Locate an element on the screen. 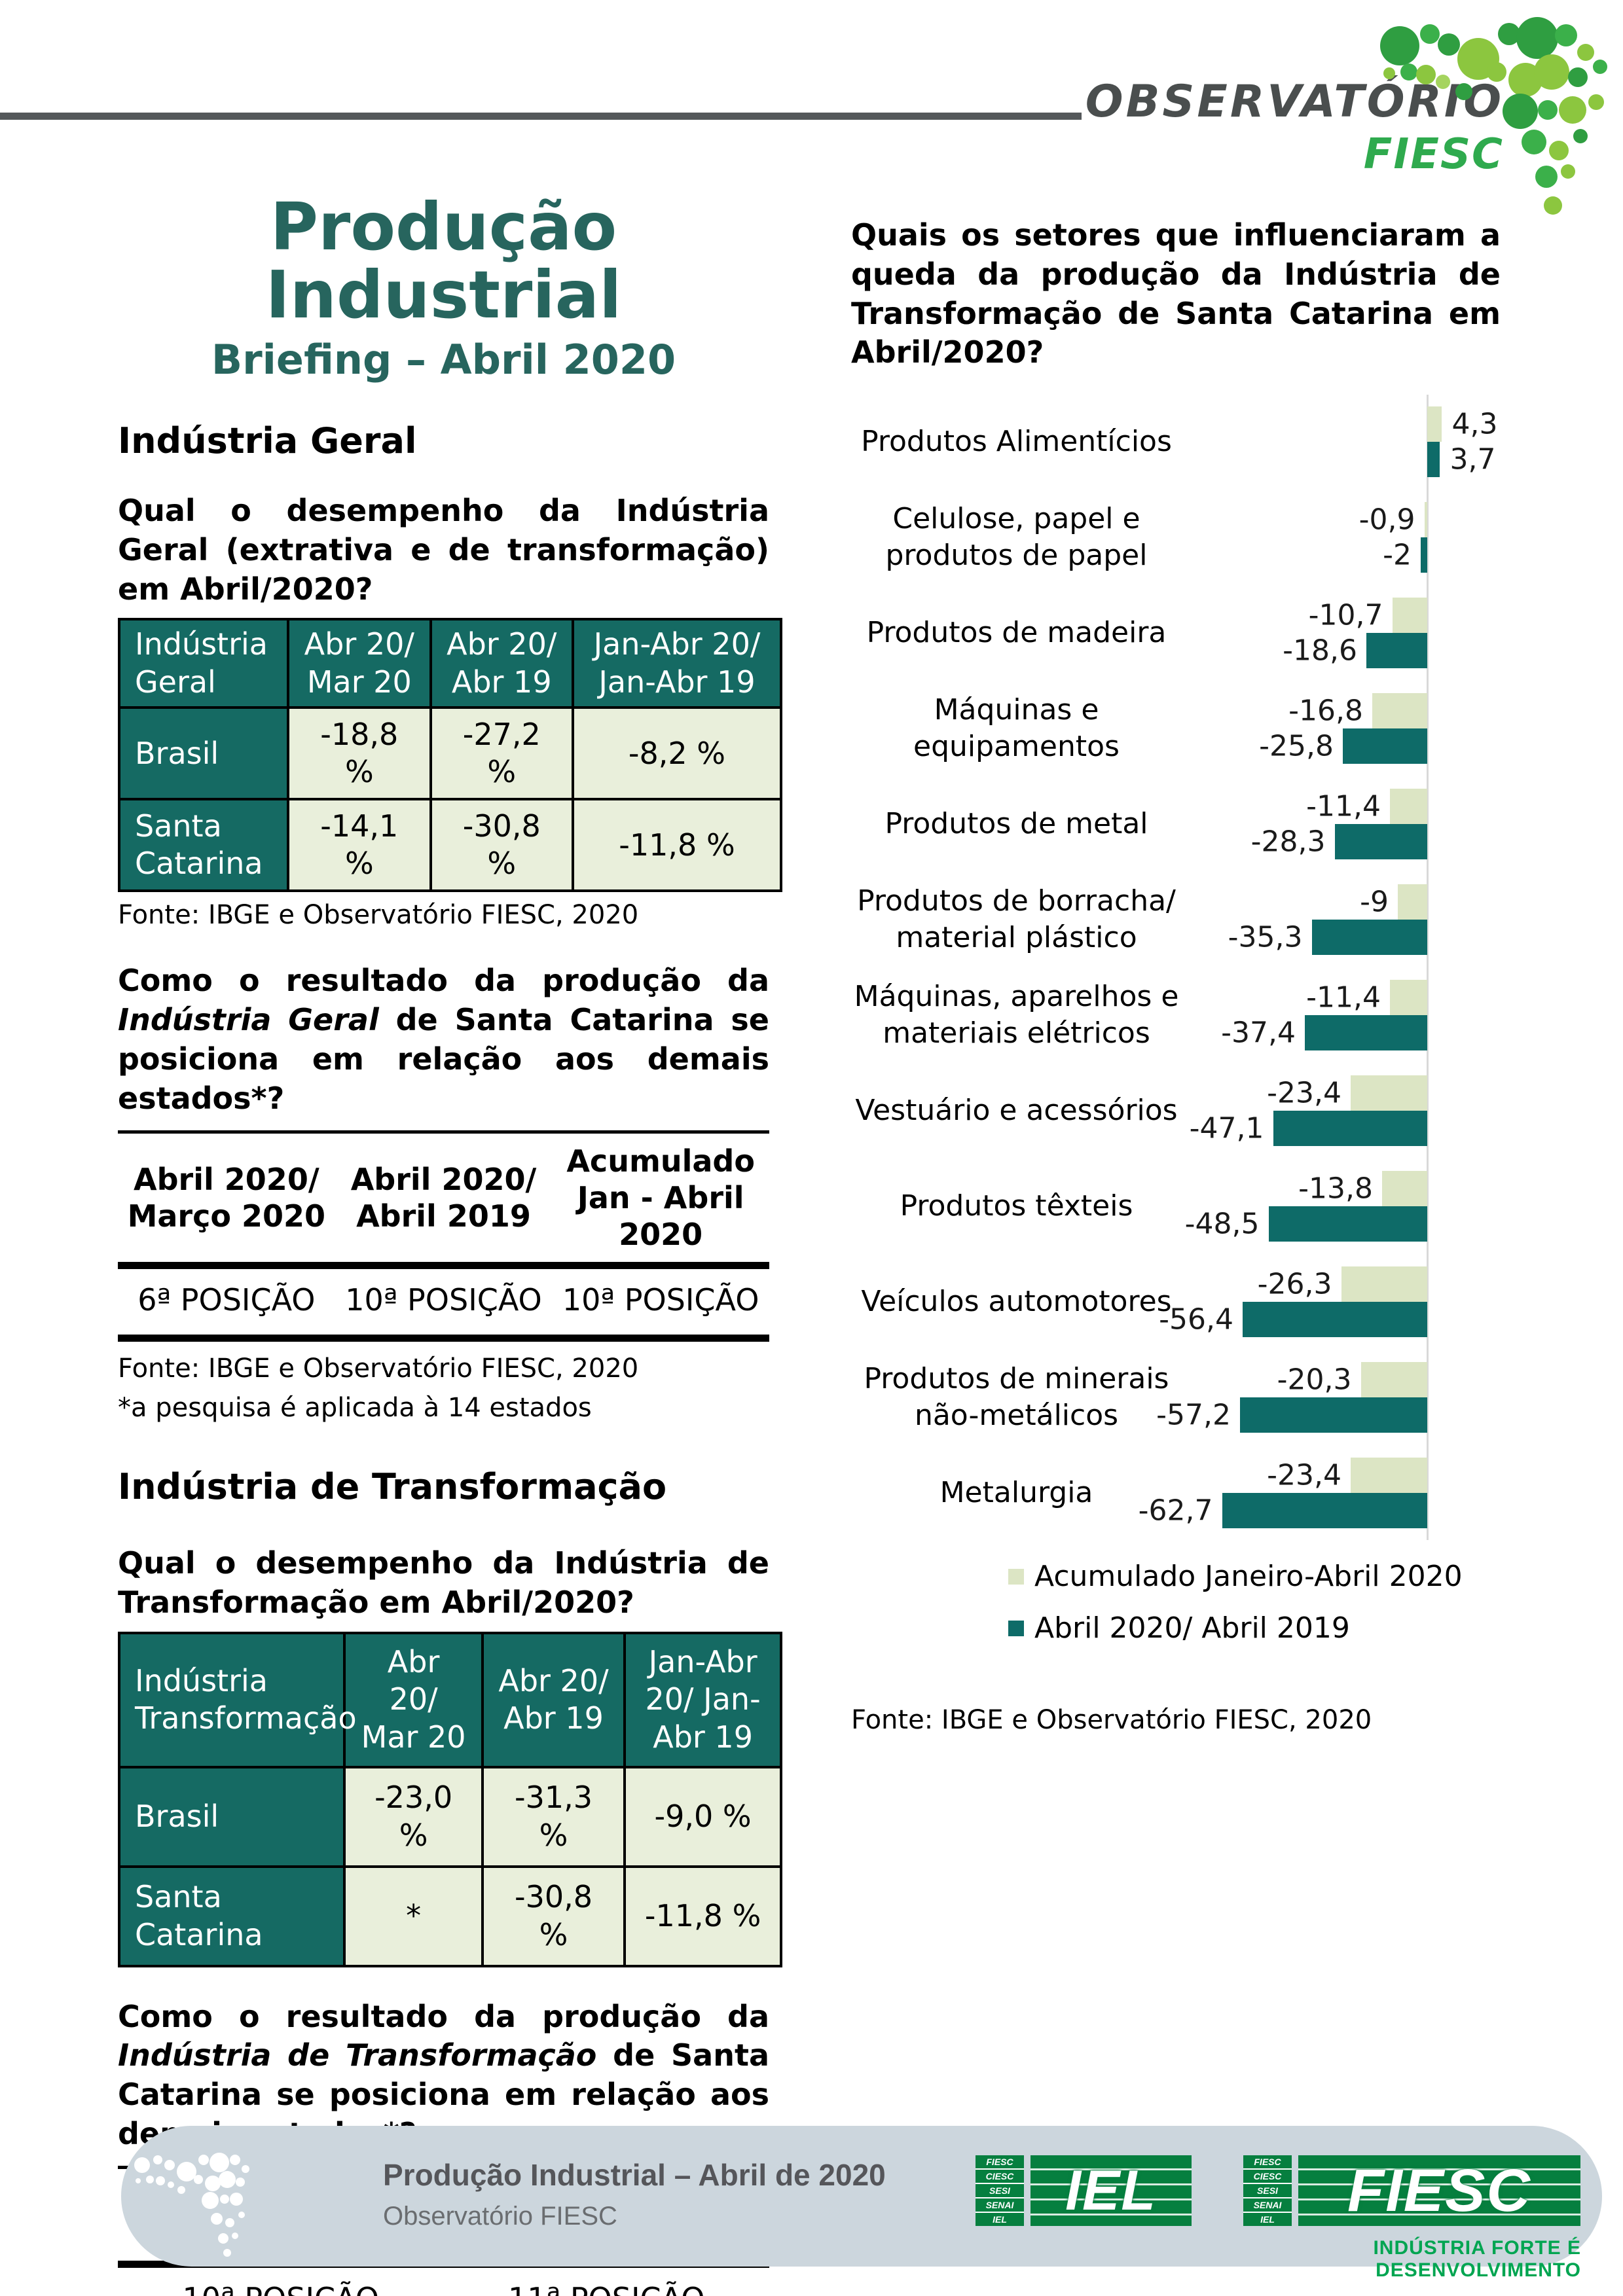 Image resolution: width=1623 pixels, height=2296 pixels. footer-subtitle: Observatório FIESC is located at coordinates (500, 2216).